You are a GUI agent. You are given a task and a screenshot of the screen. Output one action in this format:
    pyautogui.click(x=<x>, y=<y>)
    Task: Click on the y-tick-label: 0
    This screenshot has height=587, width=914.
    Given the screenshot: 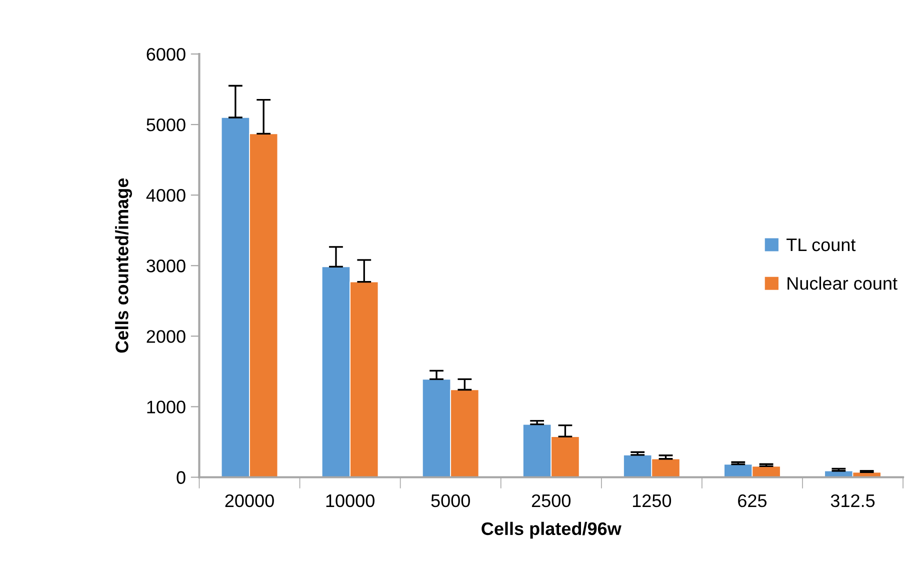 What is the action you would take?
    pyautogui.click(x=181, y=477)
    